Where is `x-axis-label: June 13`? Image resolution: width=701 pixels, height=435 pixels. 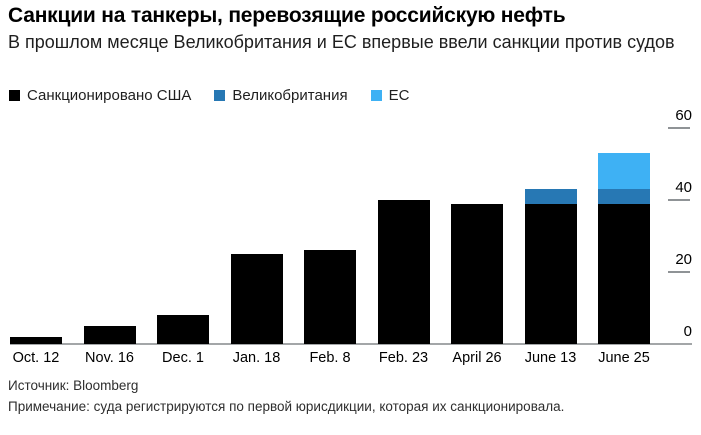 x-axis-label: June 13 is located at coordinates (550, 358).